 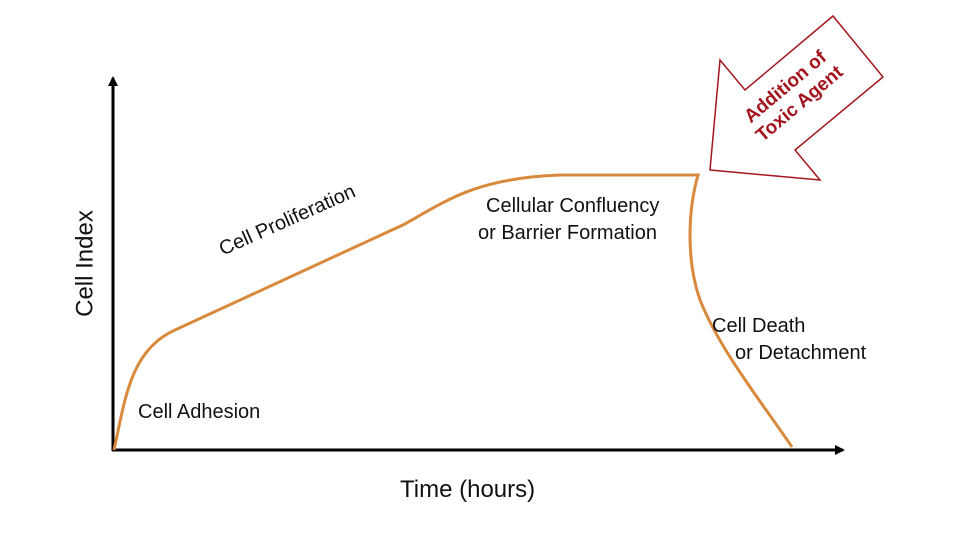 What do you see at coordinates (567, 233) in the screenshot?
I see `label-confluency-2: or Barrier Formation` at bounding box center [567, 233].